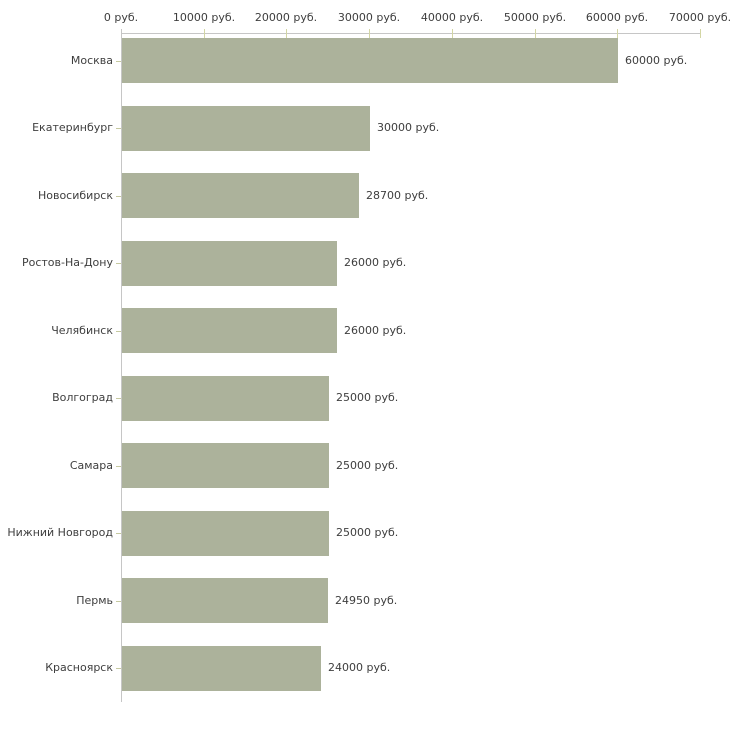  I want to click on x-tick-label: 70000 руб., so click(699, 17).